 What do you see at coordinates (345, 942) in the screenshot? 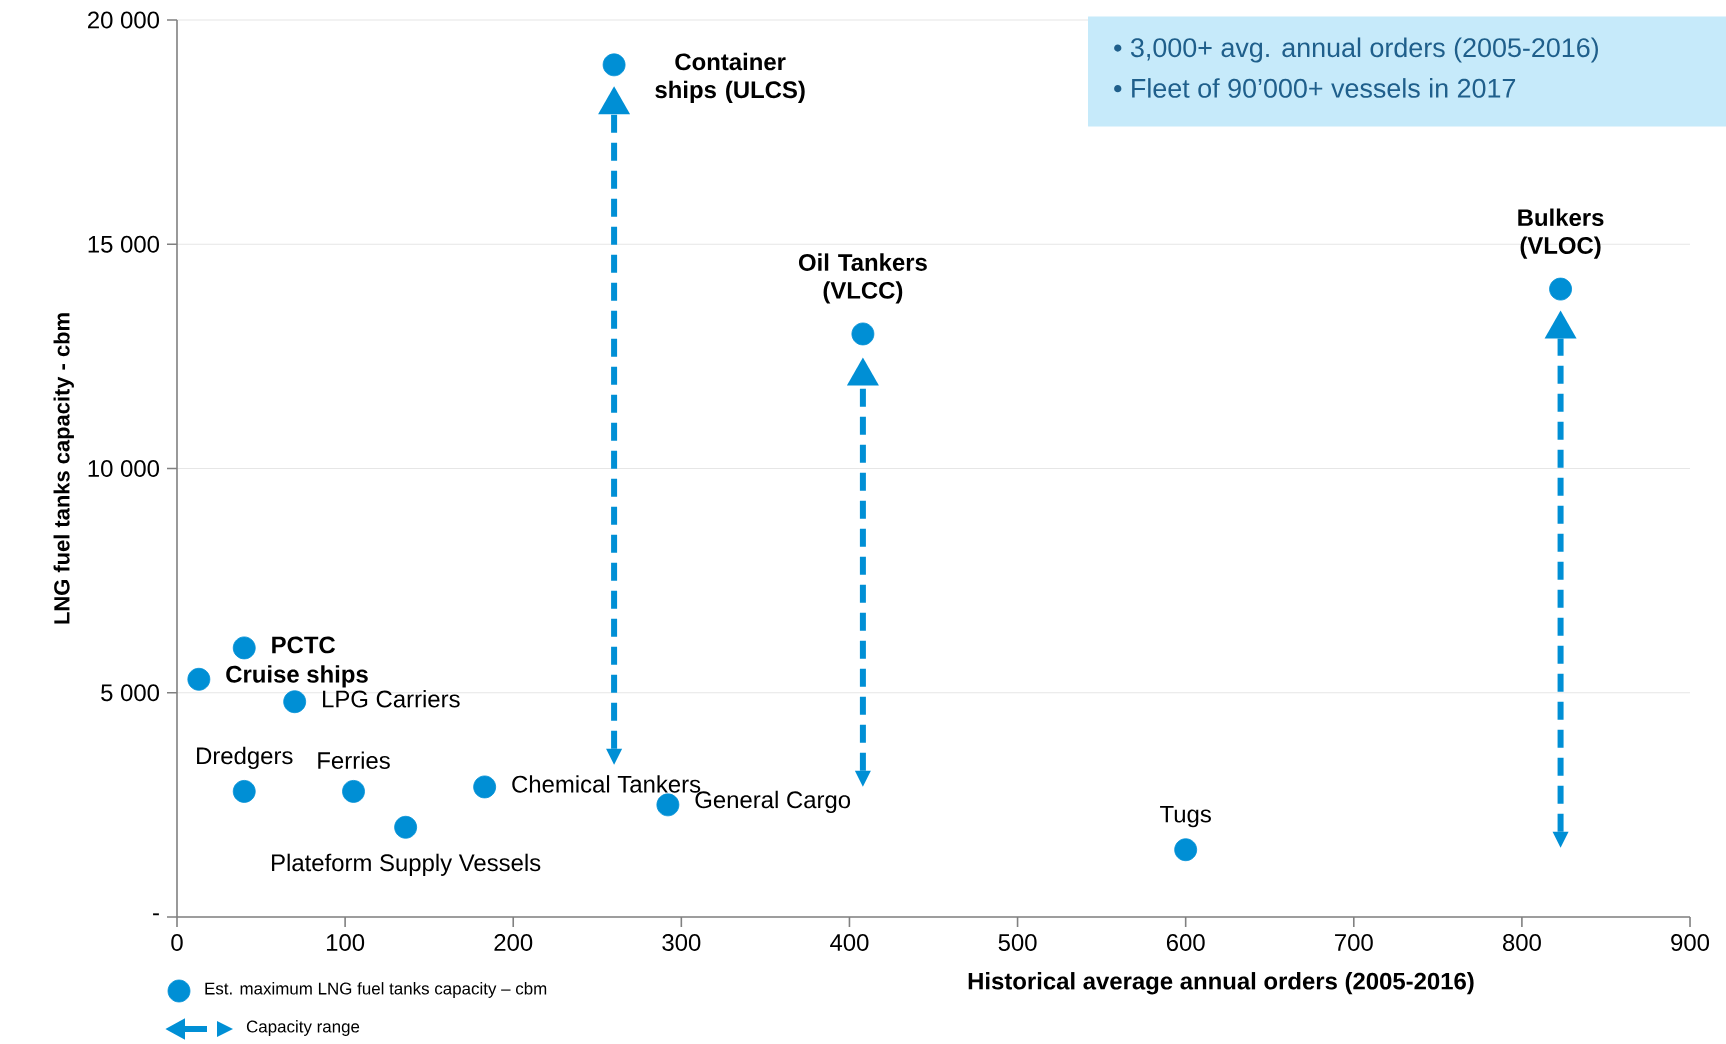
I see `x-tick-label: 100` at bounding box center [345, 942].